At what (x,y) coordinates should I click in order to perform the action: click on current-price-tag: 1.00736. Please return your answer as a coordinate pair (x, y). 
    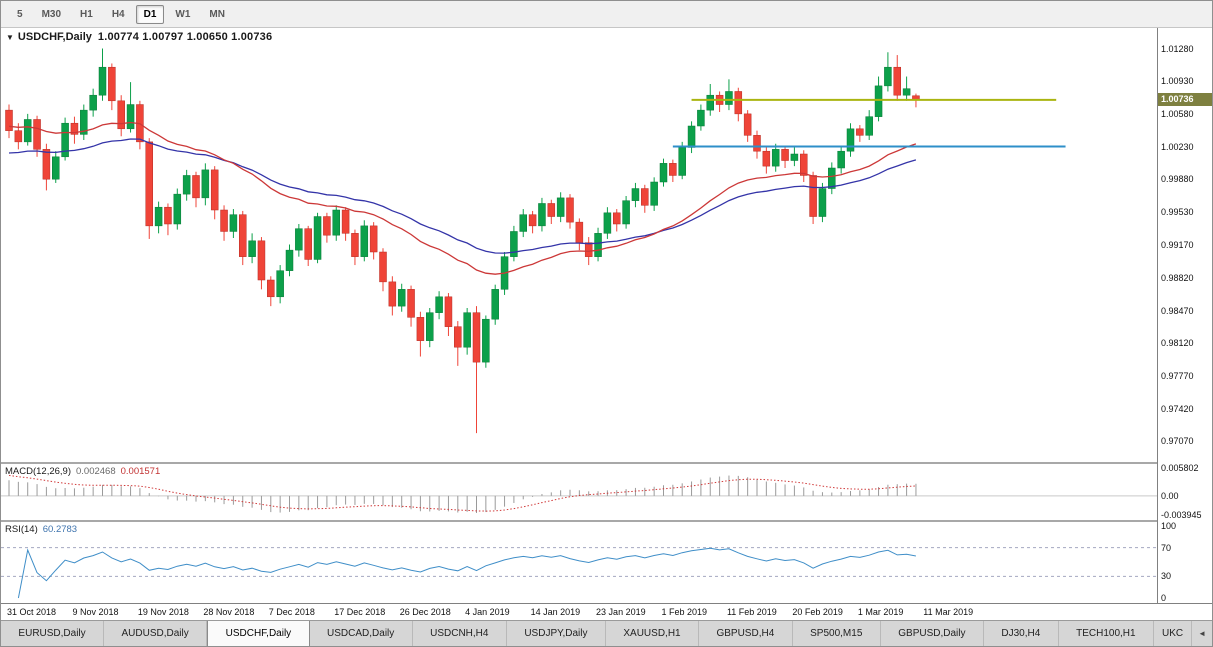
    Looking at the image, I should click on (1185, 99).